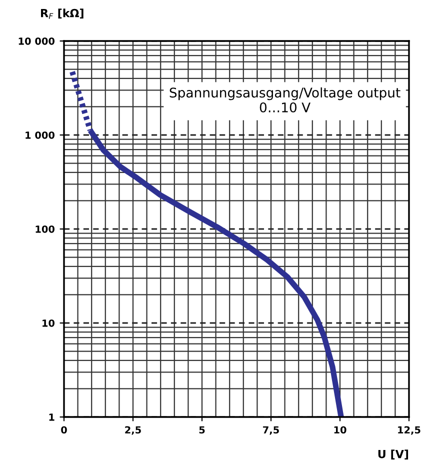 This screenshot has width=430, height=465. What do you see at coordinates (285, 99) in the screenshot?
I see `annotation: Spannungsausgang/Voltage output 0…10 V` at bounding box center [285, 99].